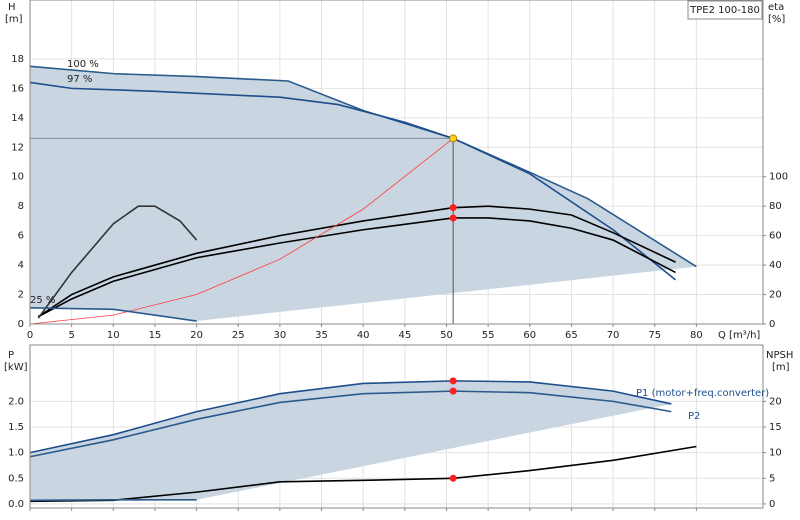  Describe the element at coordinates (529, 335) in the screenshot. I see `x-tick-label: 60` at that location.